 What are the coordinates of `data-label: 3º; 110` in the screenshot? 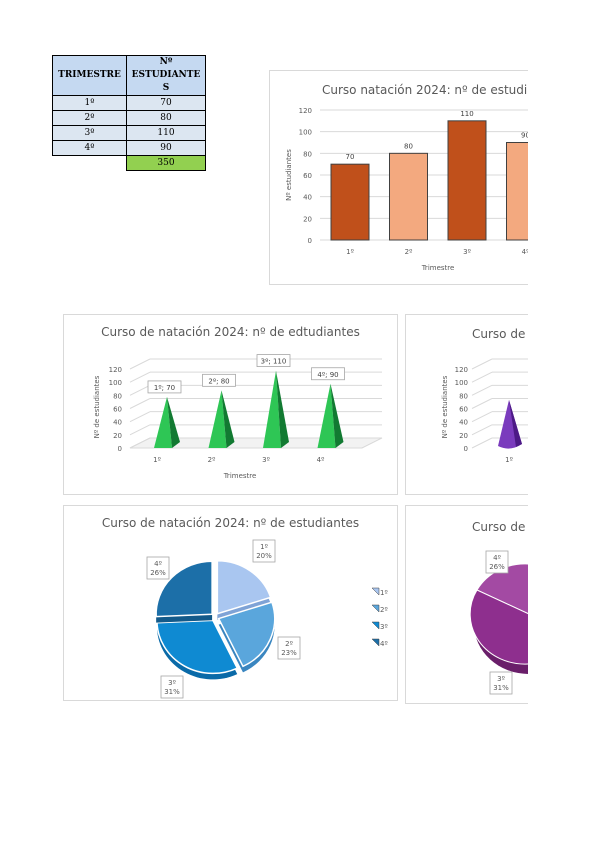 It's located at (274, 362).